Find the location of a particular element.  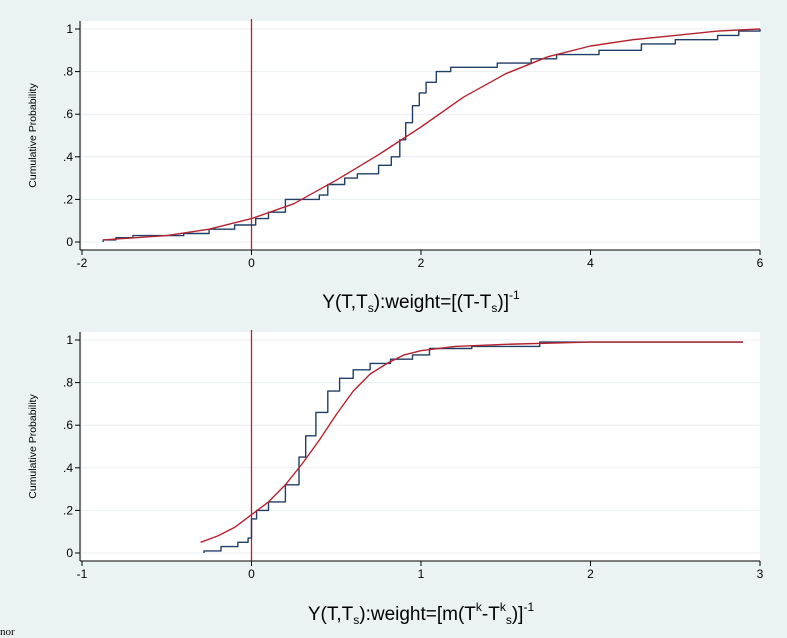

x-tick-label-3: 2 is located at coordinates (590, 574).